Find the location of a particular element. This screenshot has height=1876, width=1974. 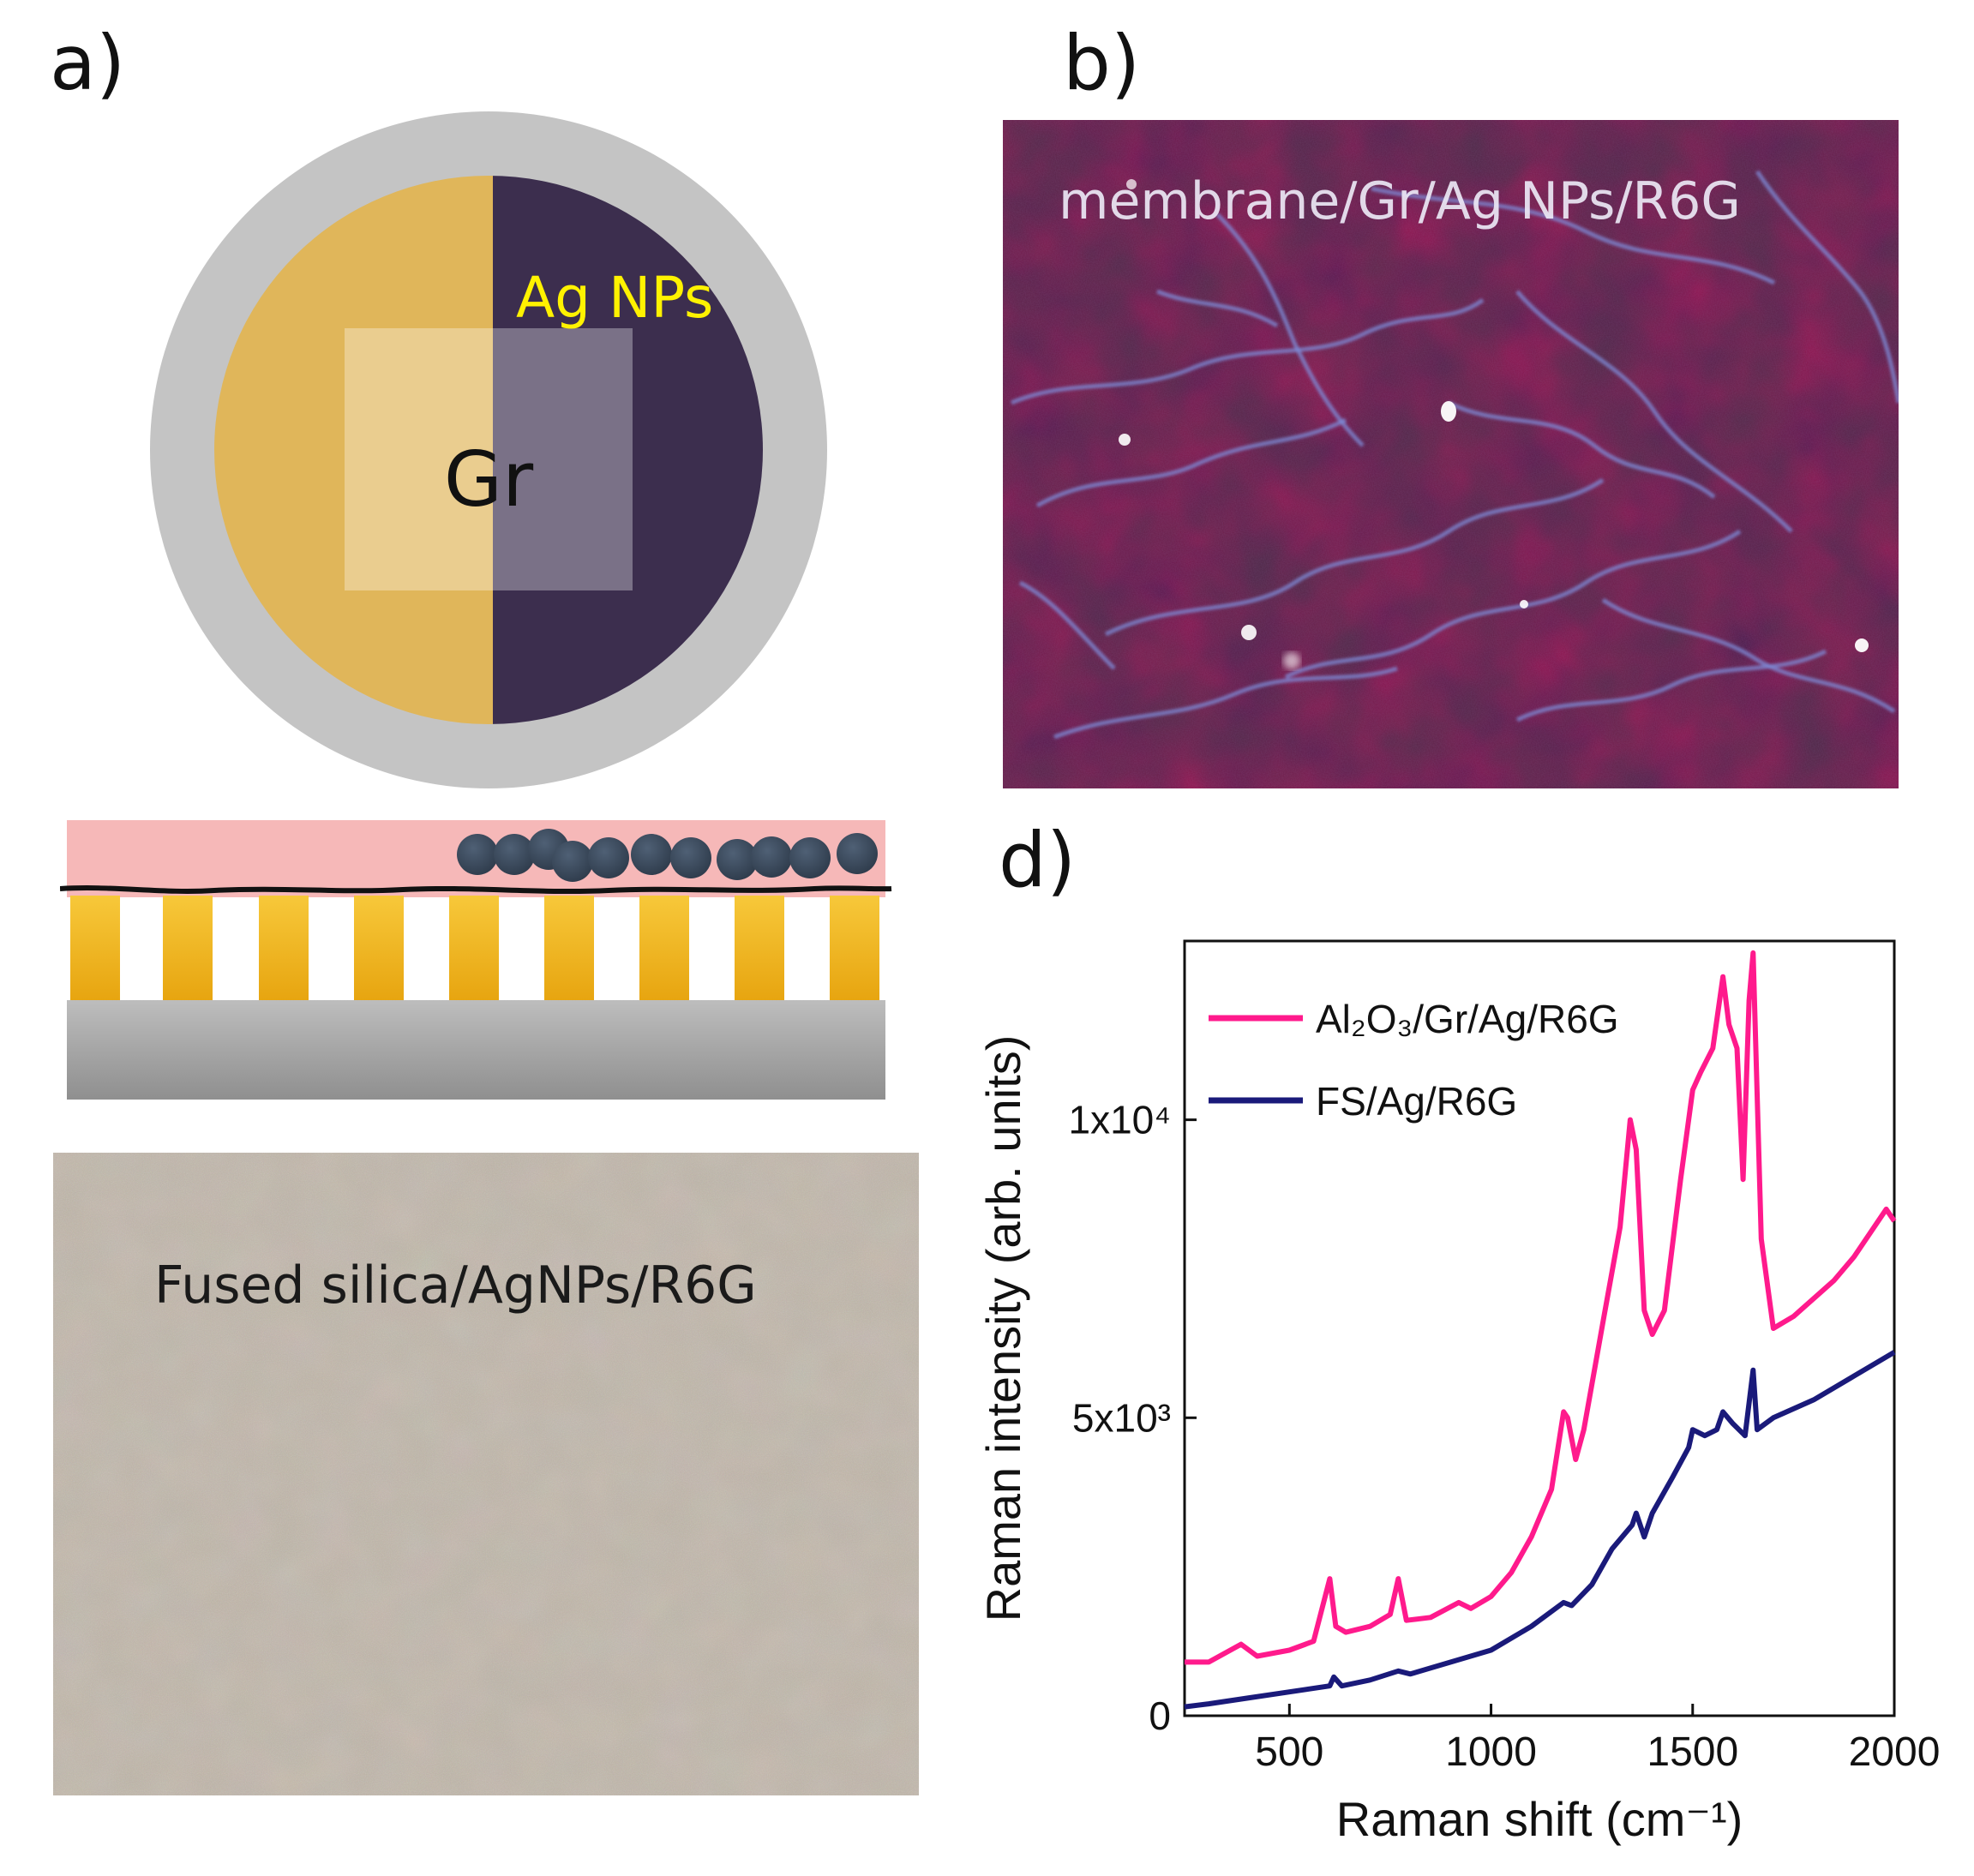

silver-nanoparticles is located at coordinates (667, 855).